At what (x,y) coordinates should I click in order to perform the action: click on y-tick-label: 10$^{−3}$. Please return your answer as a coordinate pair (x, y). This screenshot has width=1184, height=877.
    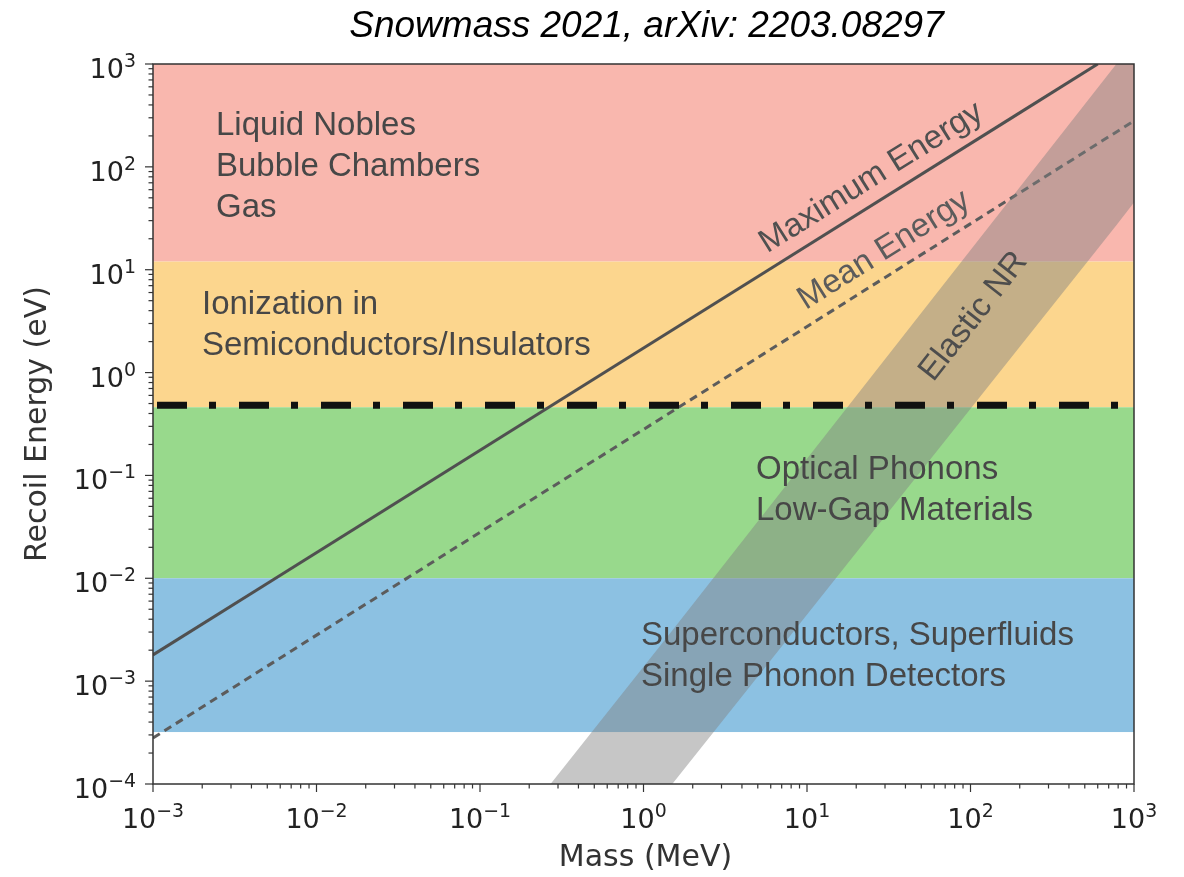
    Looking at the image, I should click on (104, 684).